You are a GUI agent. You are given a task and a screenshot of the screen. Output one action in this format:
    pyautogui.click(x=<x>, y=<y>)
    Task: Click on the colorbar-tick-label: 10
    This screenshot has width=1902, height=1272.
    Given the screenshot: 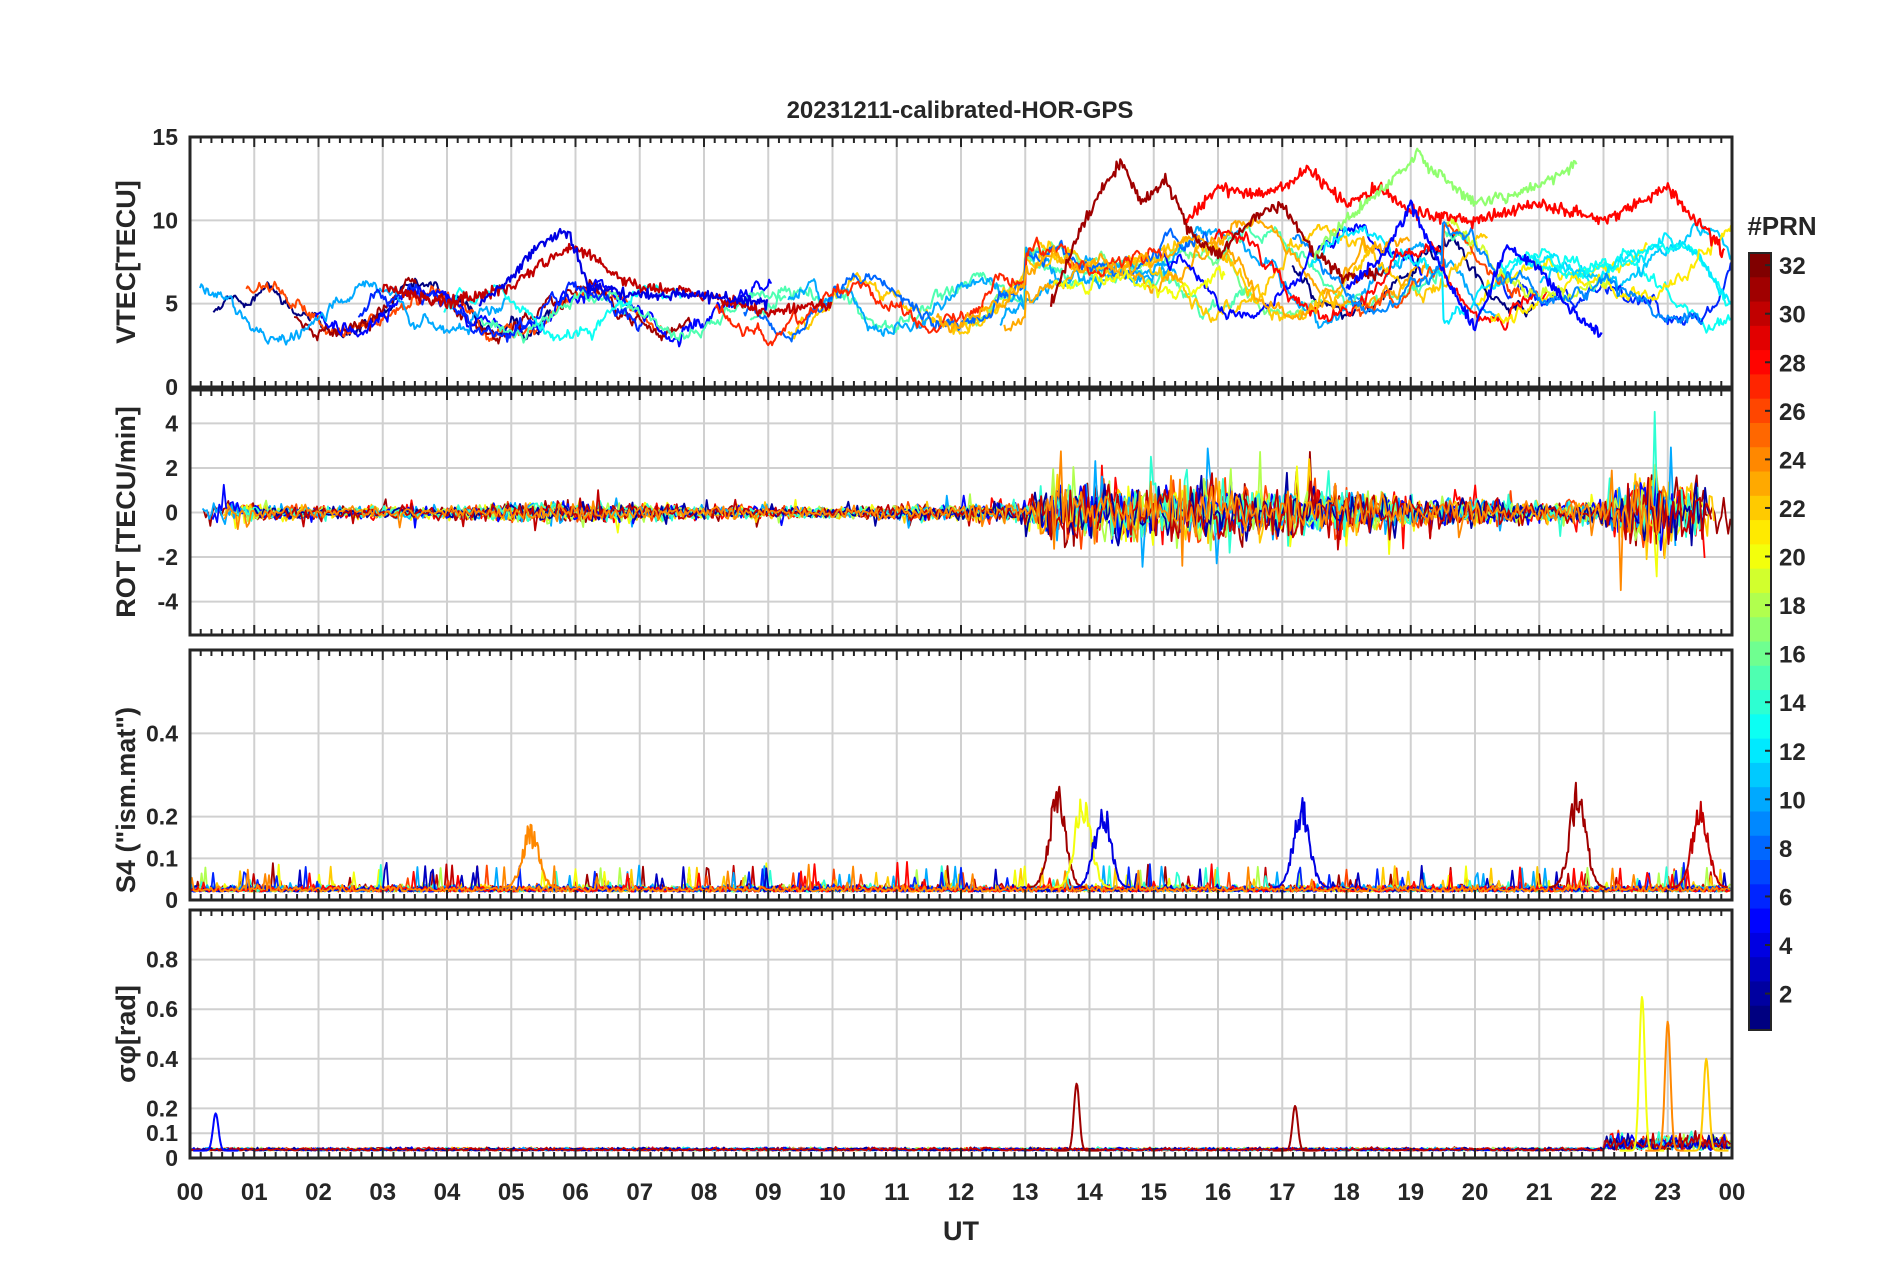 What is the action you would take?
    pyautogui.click(x=1792, y=800)
    